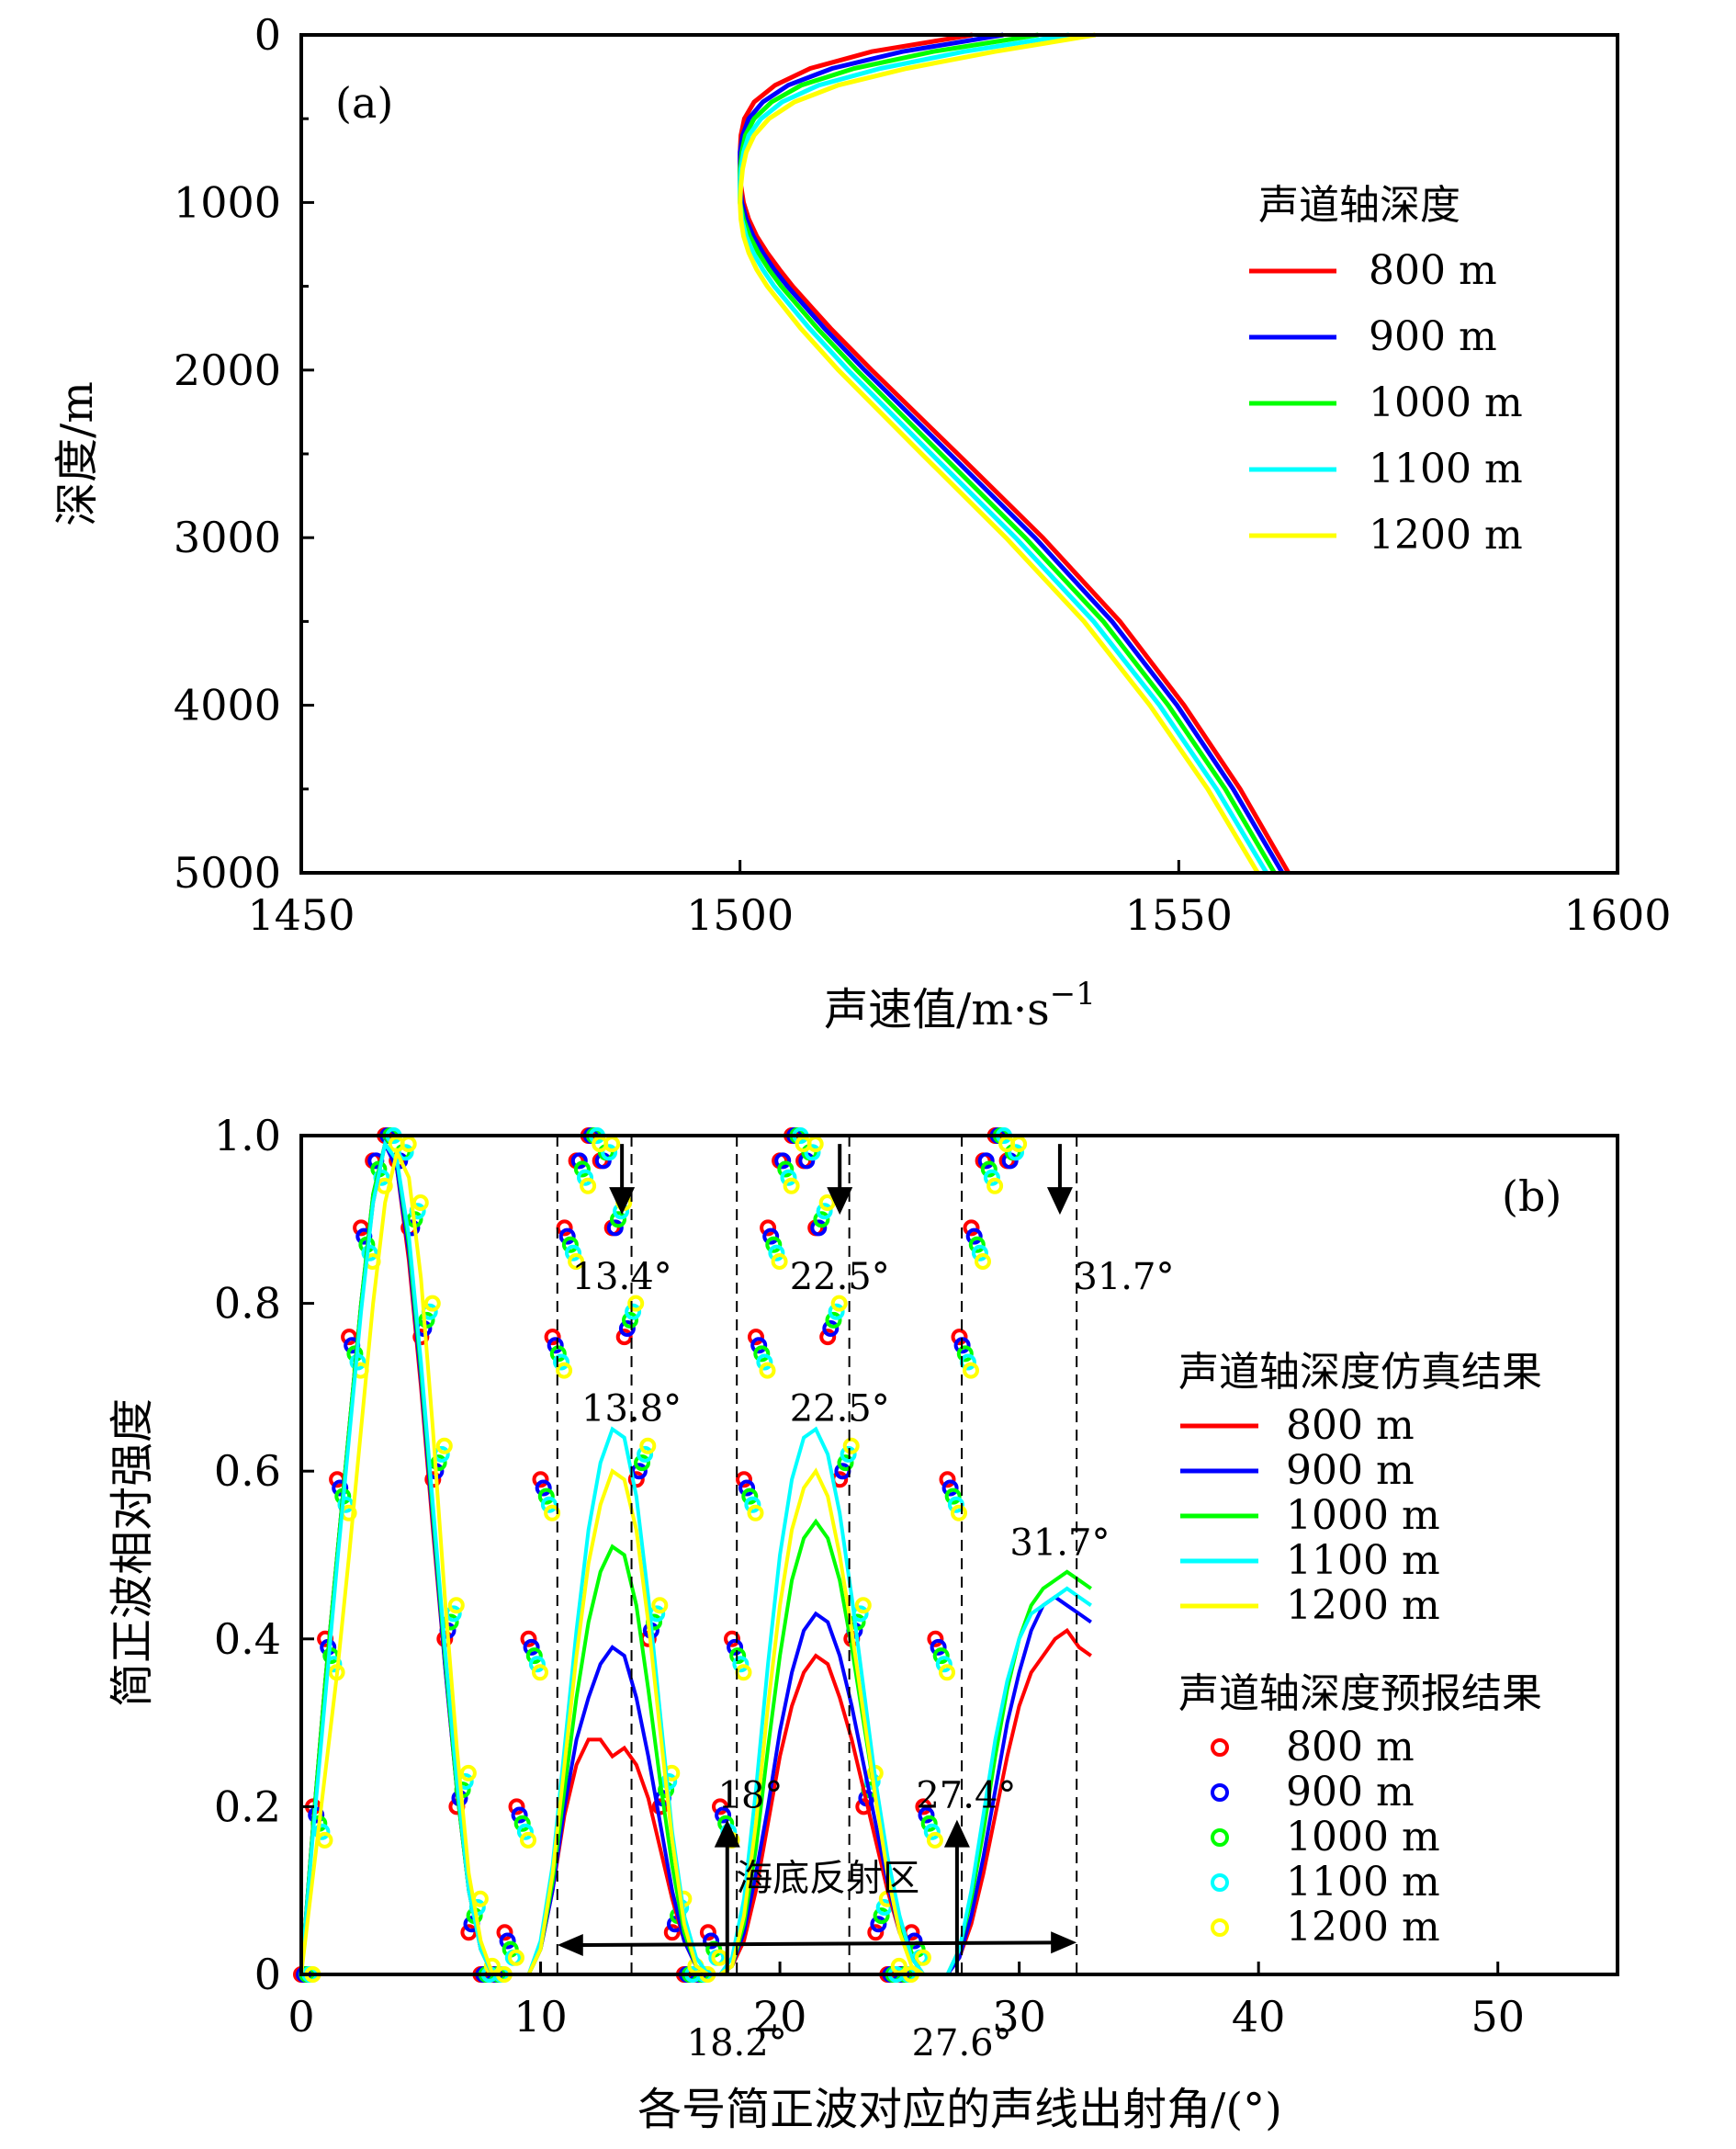 This screenshot has width=1736, height=2149. I want to click on panel-b-legend-pred-label-3: 1100 m, so click(1363, 1882).